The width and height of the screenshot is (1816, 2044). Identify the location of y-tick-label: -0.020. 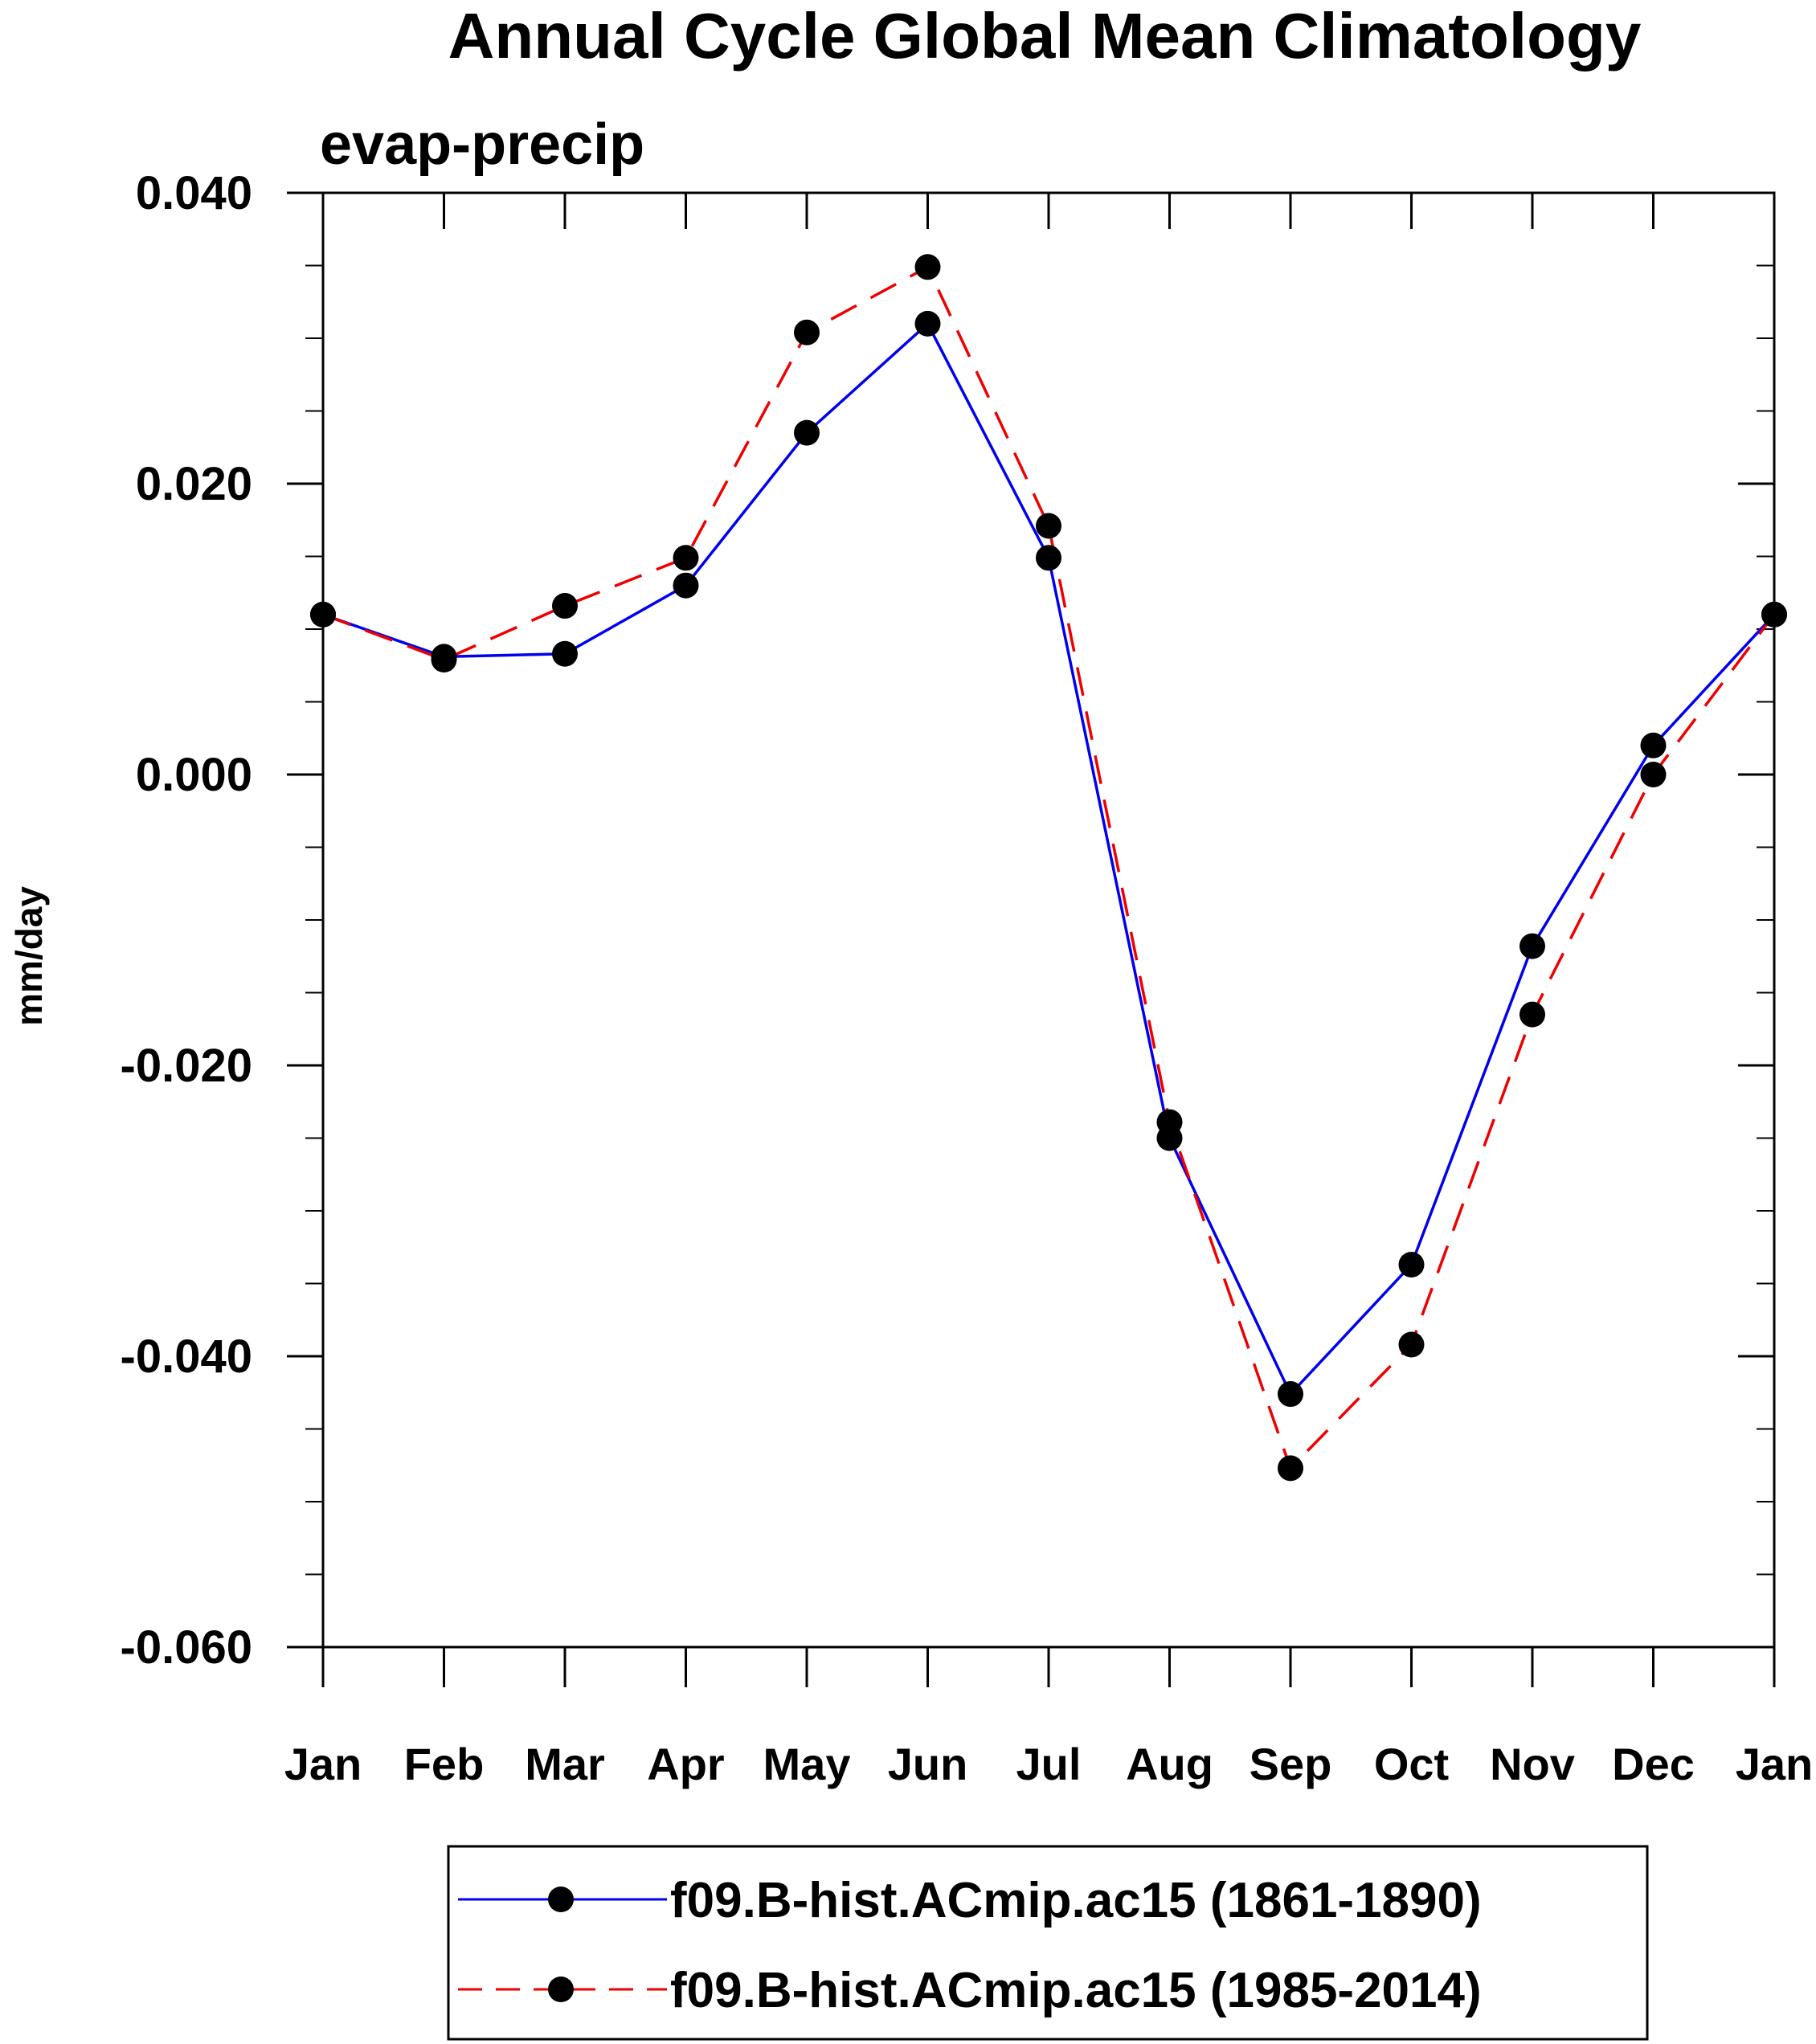
(186, 1066).